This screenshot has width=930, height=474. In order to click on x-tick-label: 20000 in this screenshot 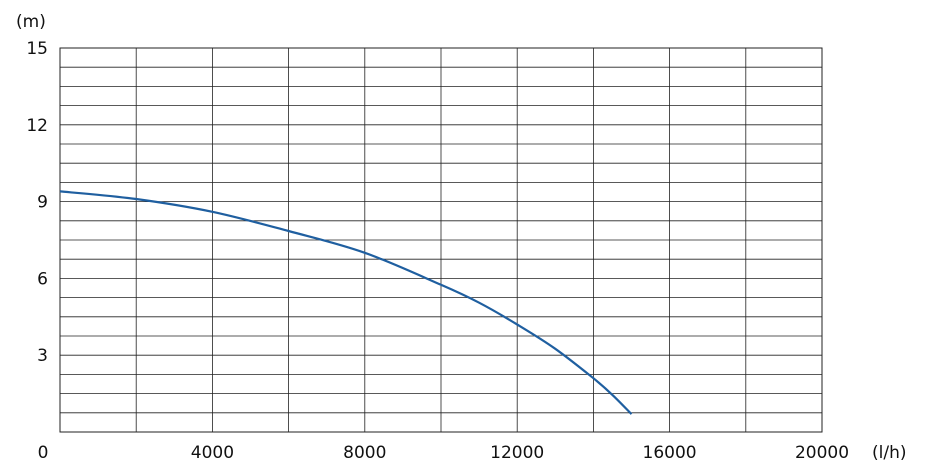, I will do `click(822, 453)`.